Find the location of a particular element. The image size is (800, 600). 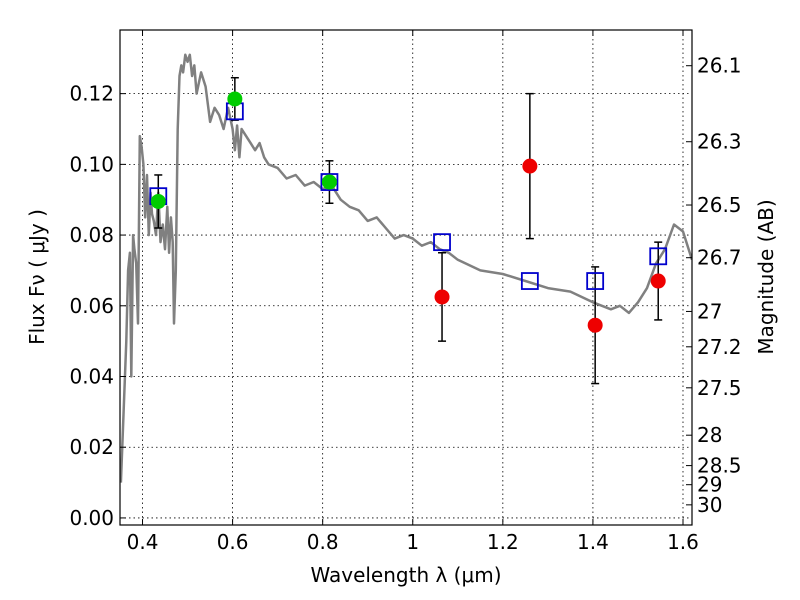

x-tick-label: 1.2 is located at coordinates (503, 542).